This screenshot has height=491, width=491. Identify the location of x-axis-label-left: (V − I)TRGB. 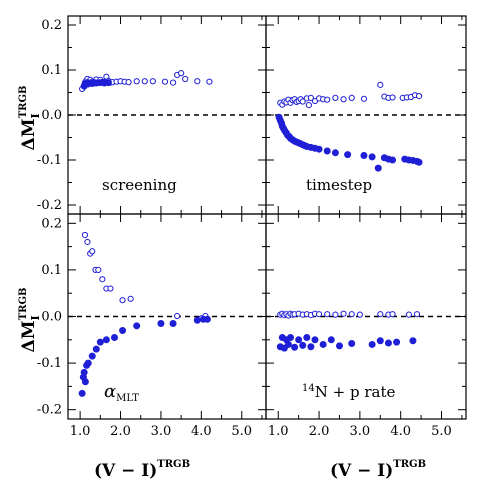
(142, 470).